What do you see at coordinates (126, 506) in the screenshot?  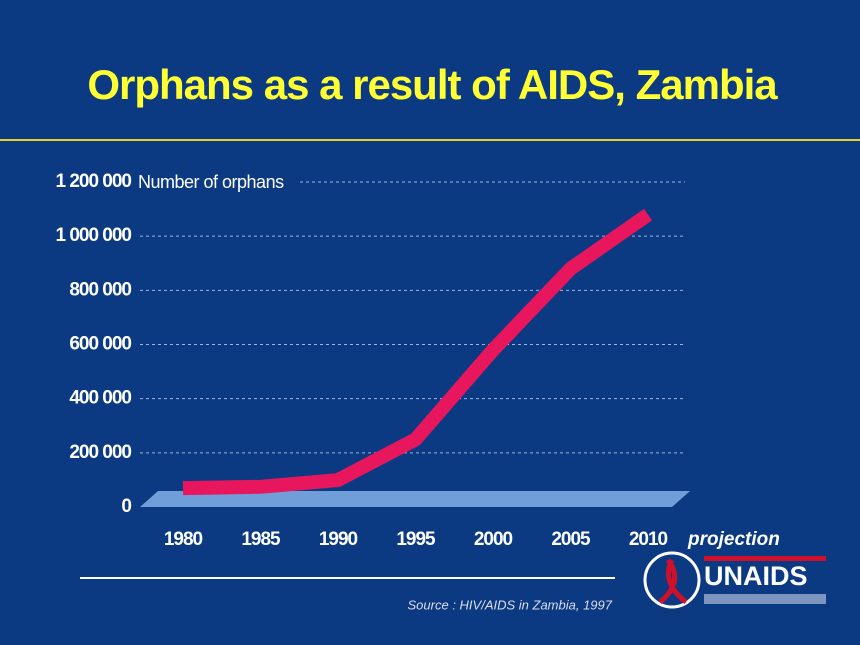 I see `y-tick-label: 0` at bounding box center [126, 506].